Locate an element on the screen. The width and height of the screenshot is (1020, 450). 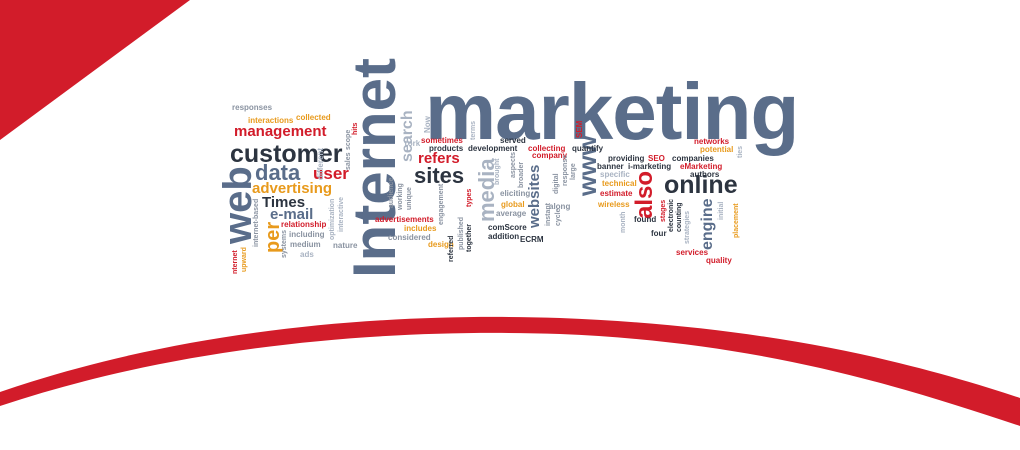
word-technical: technical is located at coordinates (619, 183).